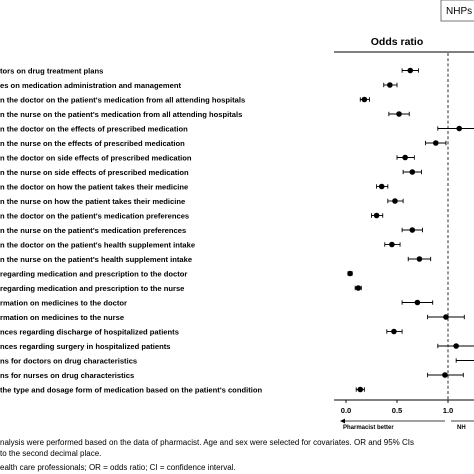  What do you see at coordinates (62, 317) in the screenshot?
I see `row-label: rmation on medicines to the nurse` at bounding box center [62, 317].